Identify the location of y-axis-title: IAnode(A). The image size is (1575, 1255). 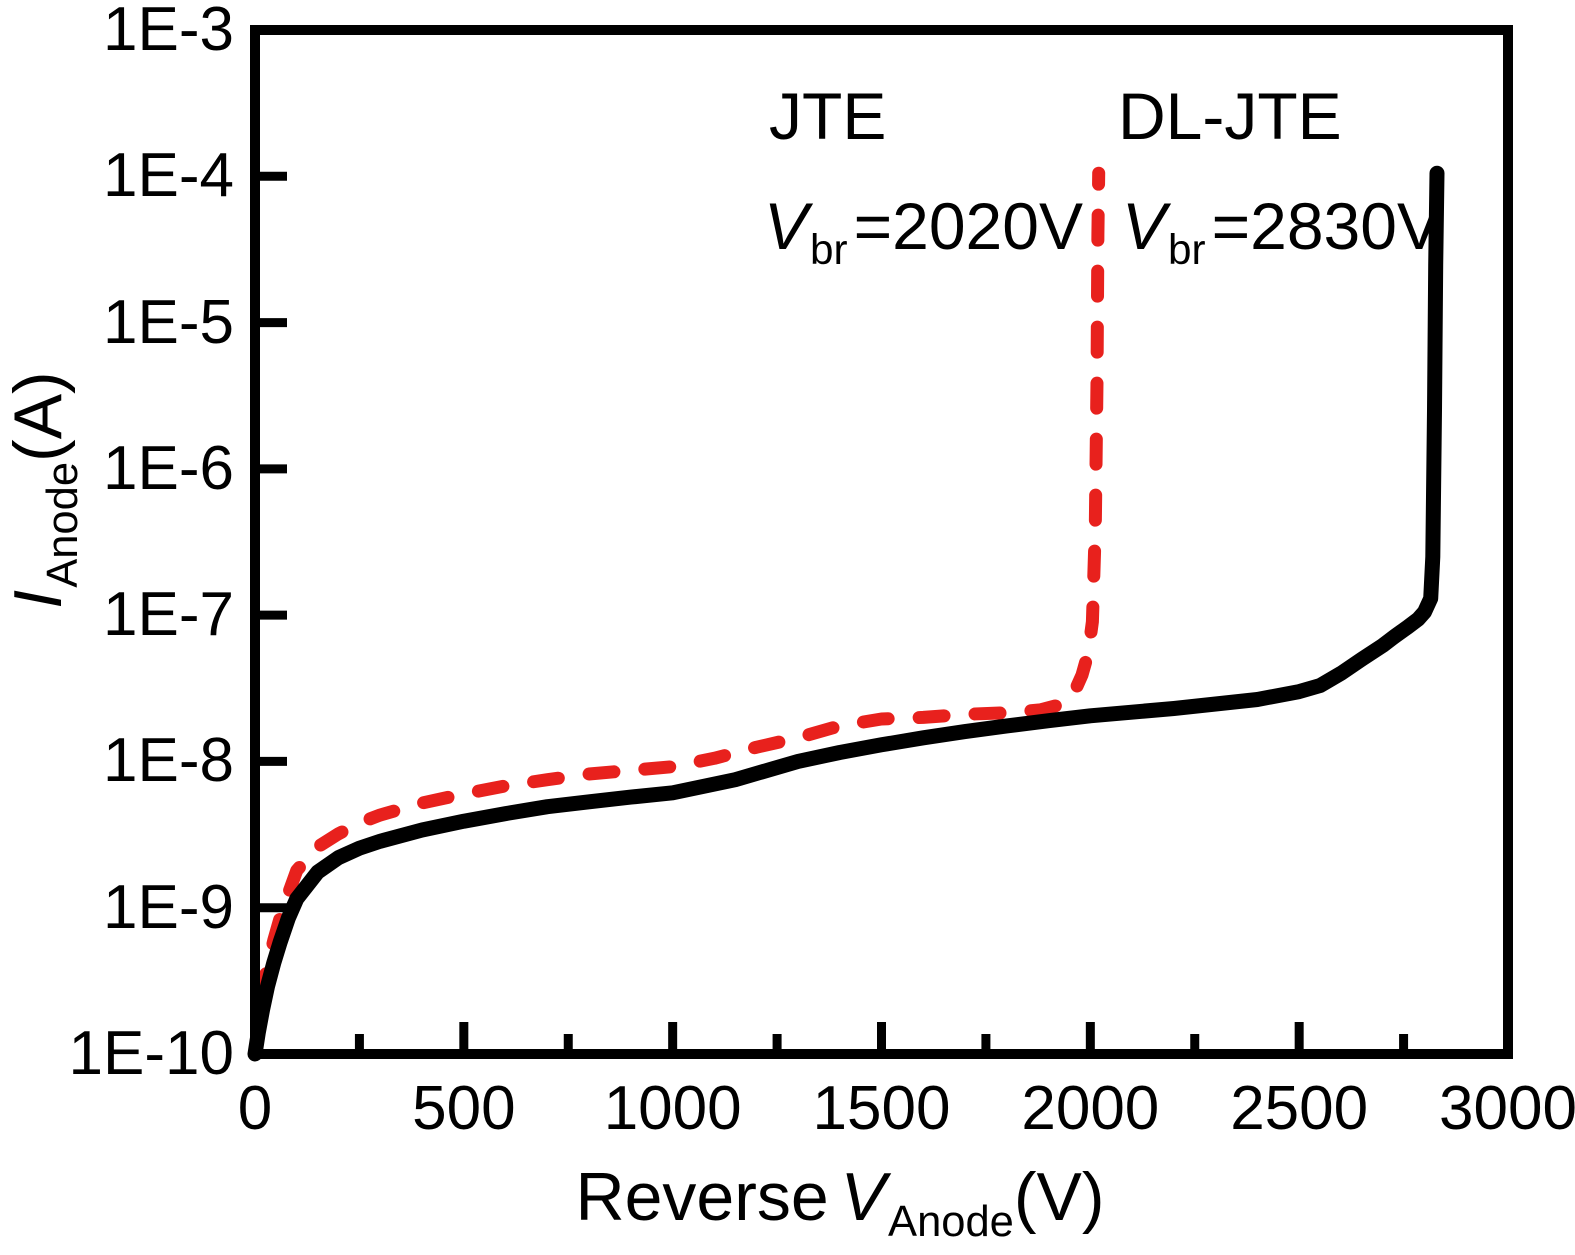
(43, 489).